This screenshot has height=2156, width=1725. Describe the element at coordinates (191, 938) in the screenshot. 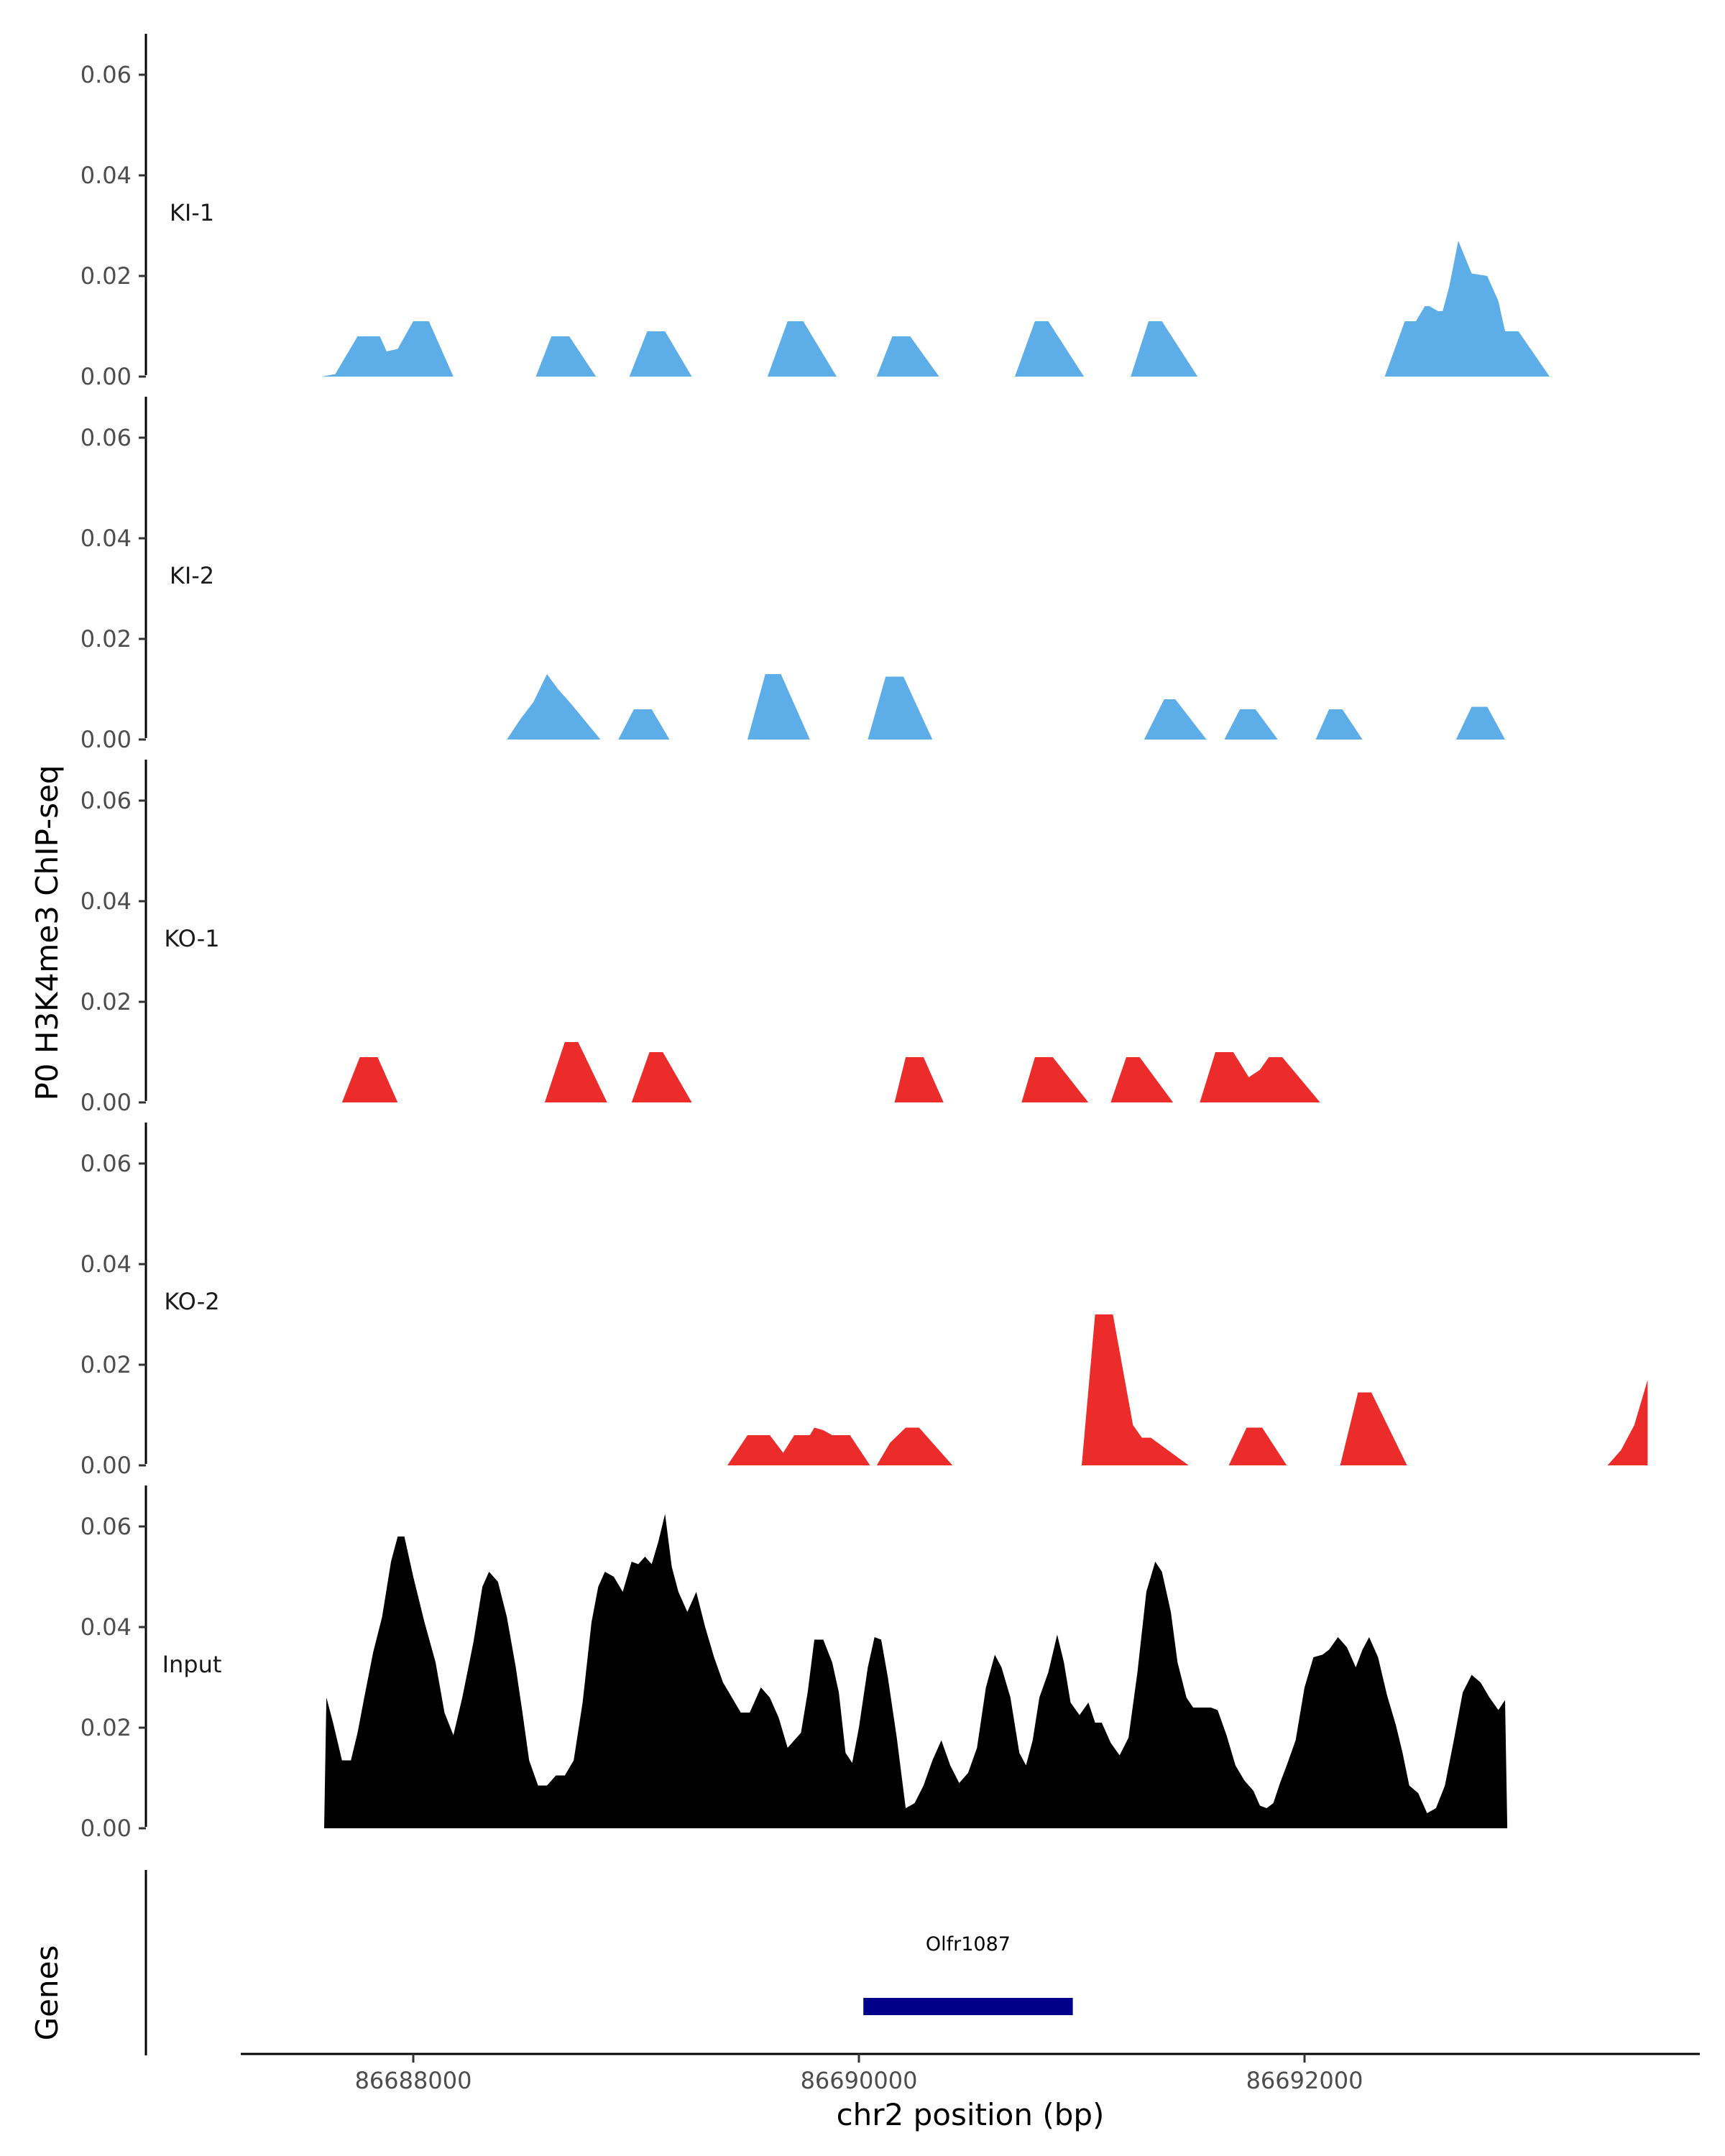

I see `track-label: KO-1` at that location.